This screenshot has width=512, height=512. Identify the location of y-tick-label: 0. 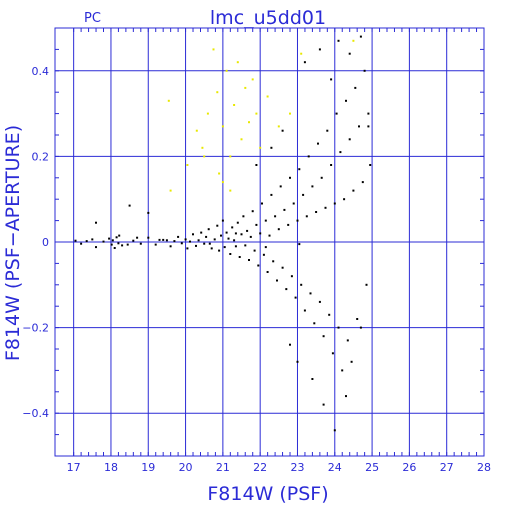
(45, 242).